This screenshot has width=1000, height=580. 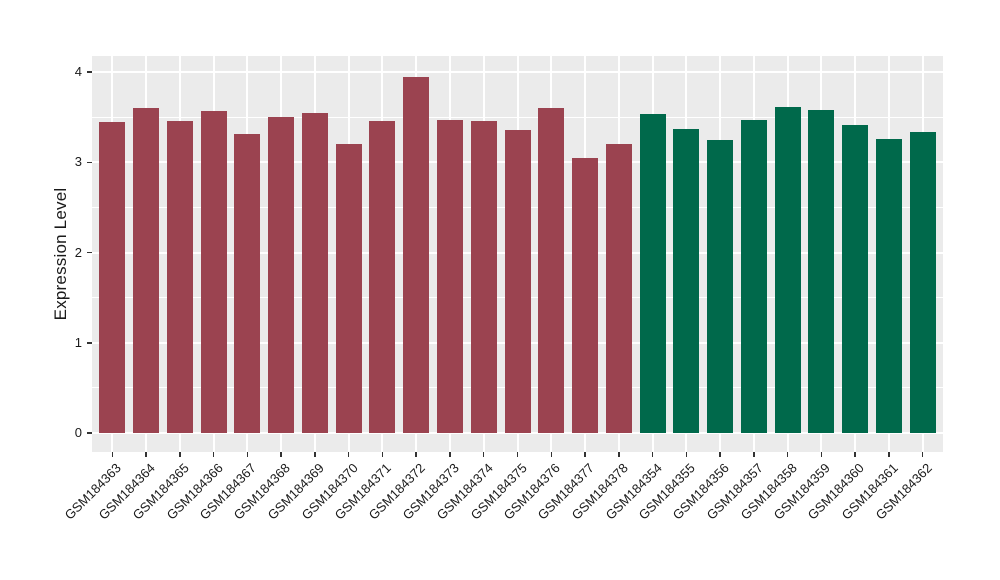 What do you see at coordinates (78, 252) in the screenshot?
I see `y-tick-label: 2` at bounding box center [78, 252].